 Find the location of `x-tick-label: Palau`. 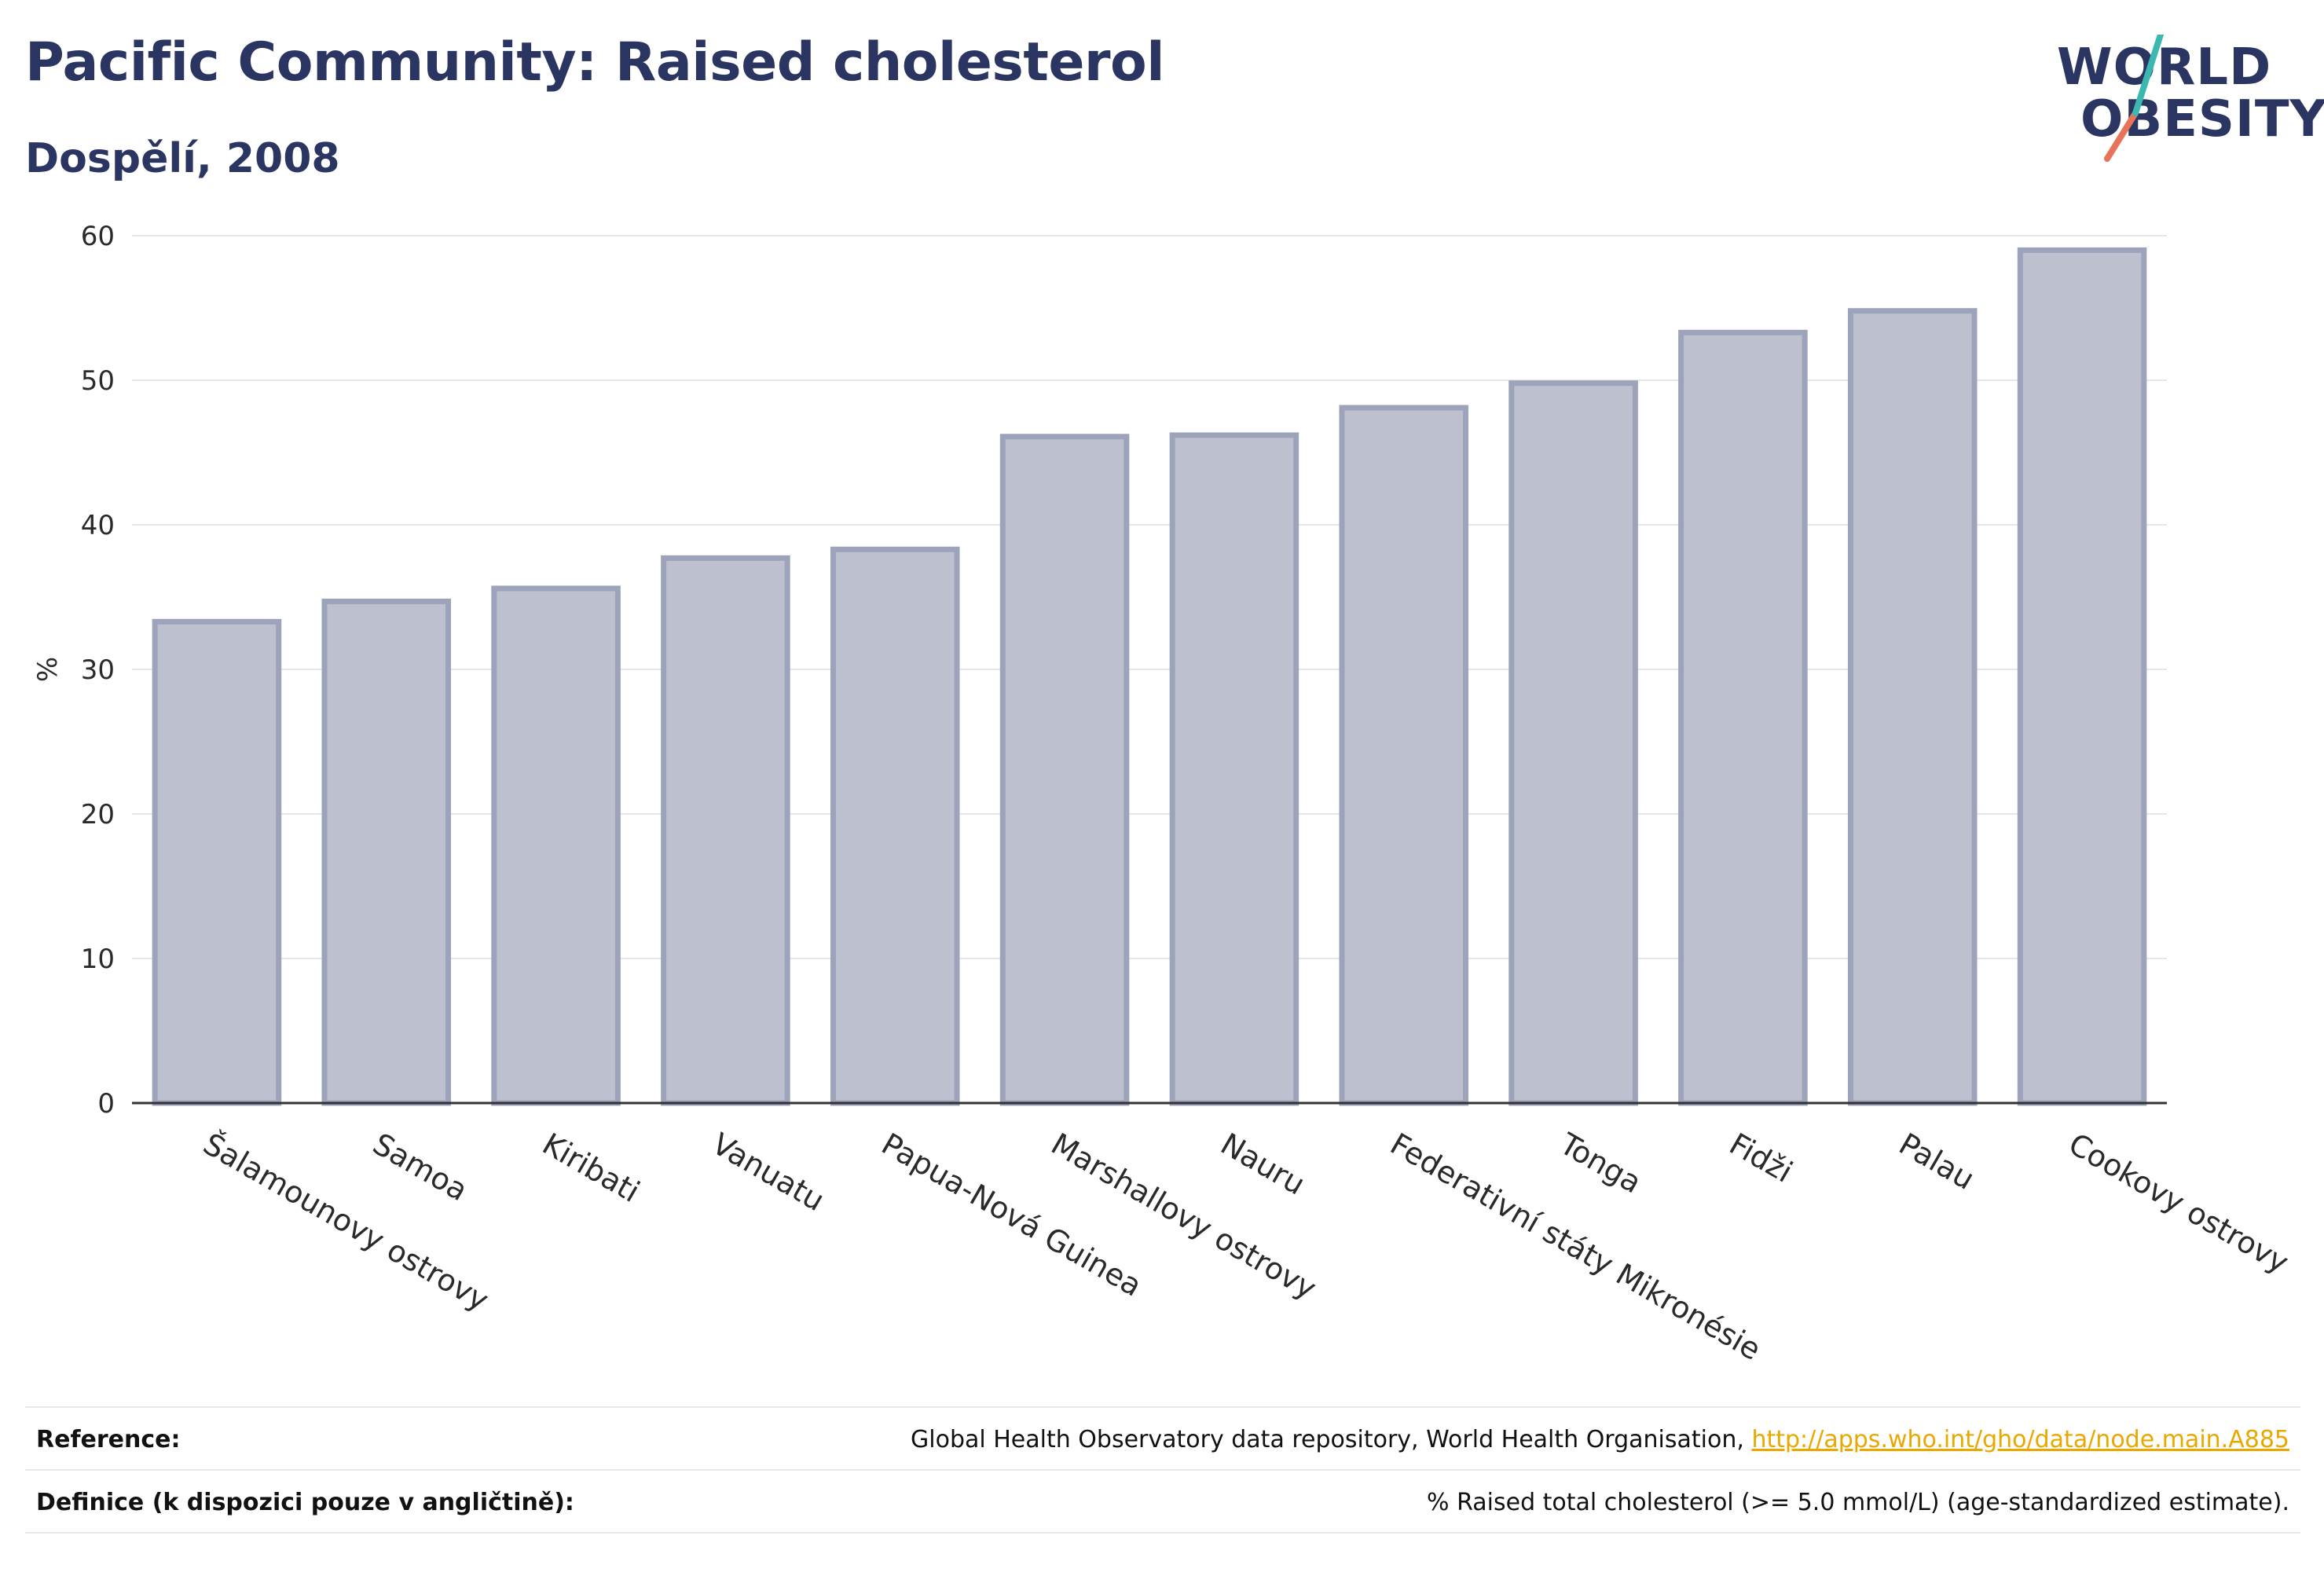

x-tick-label: Palau is located at coordinates (1937, 1162).